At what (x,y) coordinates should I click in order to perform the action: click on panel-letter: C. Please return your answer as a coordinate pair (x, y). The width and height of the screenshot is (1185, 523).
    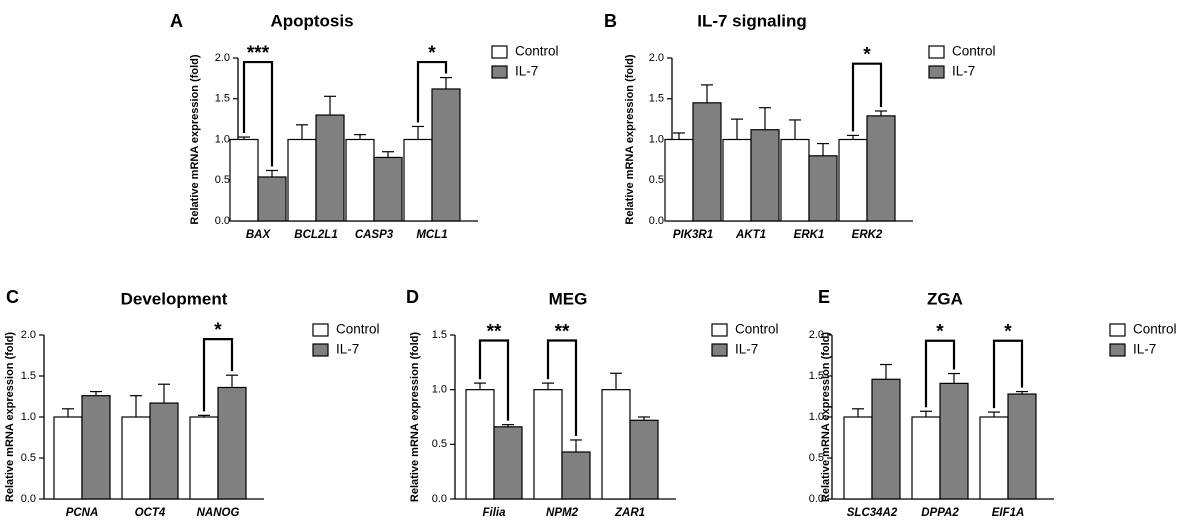
    Looking at the image, I should click on (12, 297).